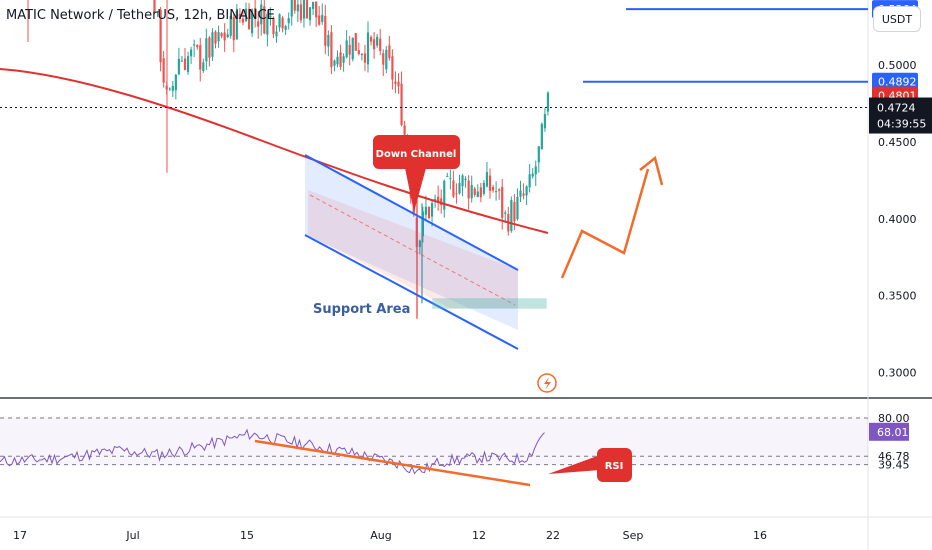 The height and width of the screenshot is (550, 932). Describe the element at coordinates (897, 373) in the screenshot. I see `price-tick-label: 0.3000` at that location.